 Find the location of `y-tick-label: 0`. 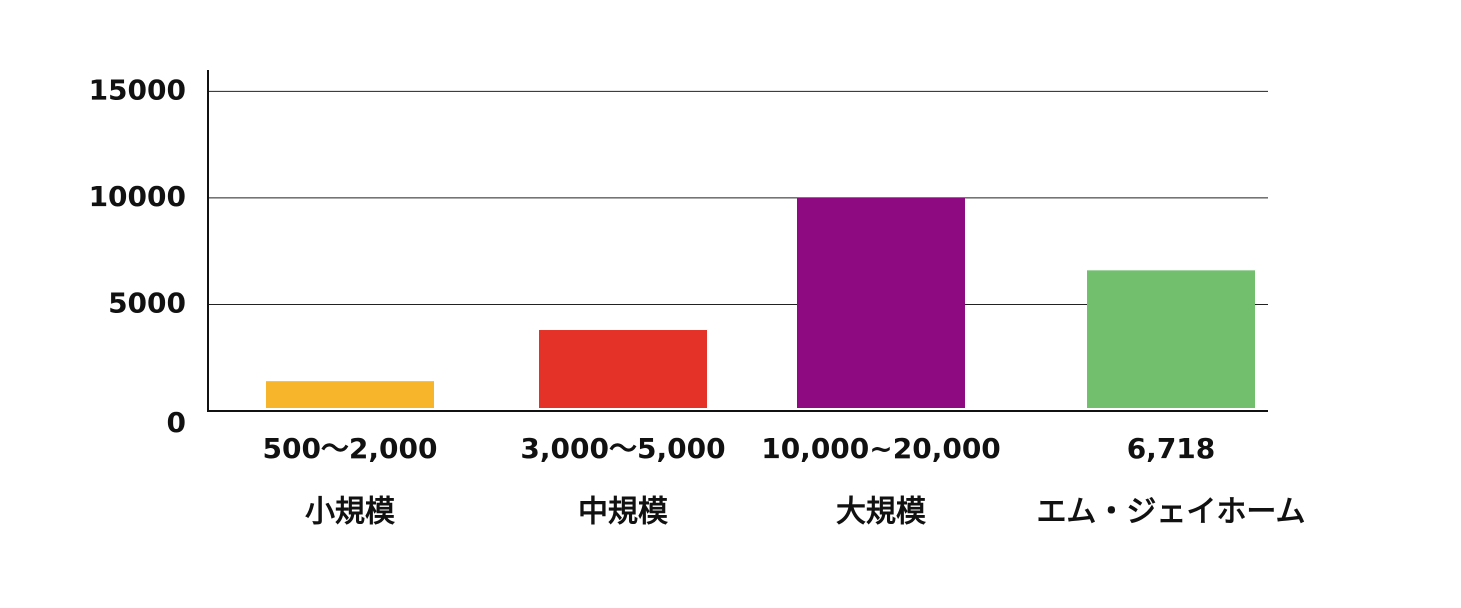

y-tick-label: 0 is located at coordinates (176, 422).